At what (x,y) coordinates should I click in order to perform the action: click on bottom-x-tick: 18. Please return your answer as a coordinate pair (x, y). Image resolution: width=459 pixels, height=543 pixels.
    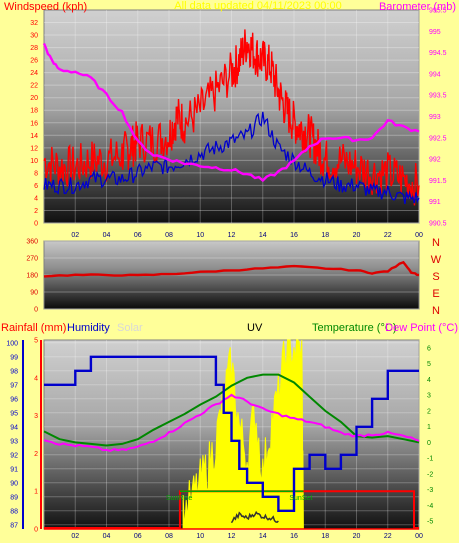
    Looking at the image, I should click on (325, 536).